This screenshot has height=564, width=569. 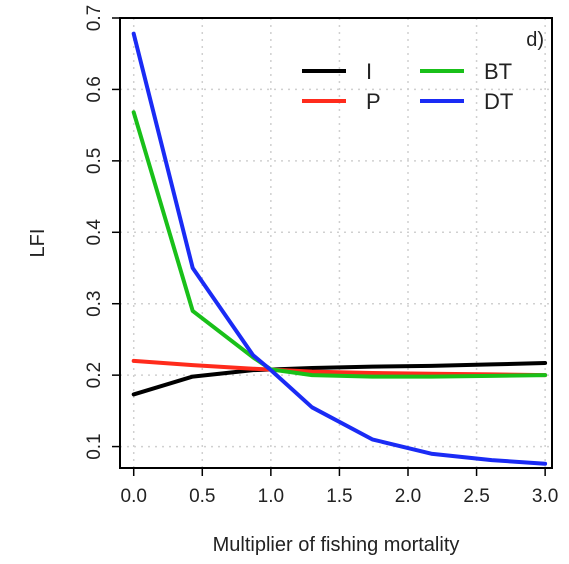 I want to click on y-tick-label: 0.2, so click(x=94, y=375).